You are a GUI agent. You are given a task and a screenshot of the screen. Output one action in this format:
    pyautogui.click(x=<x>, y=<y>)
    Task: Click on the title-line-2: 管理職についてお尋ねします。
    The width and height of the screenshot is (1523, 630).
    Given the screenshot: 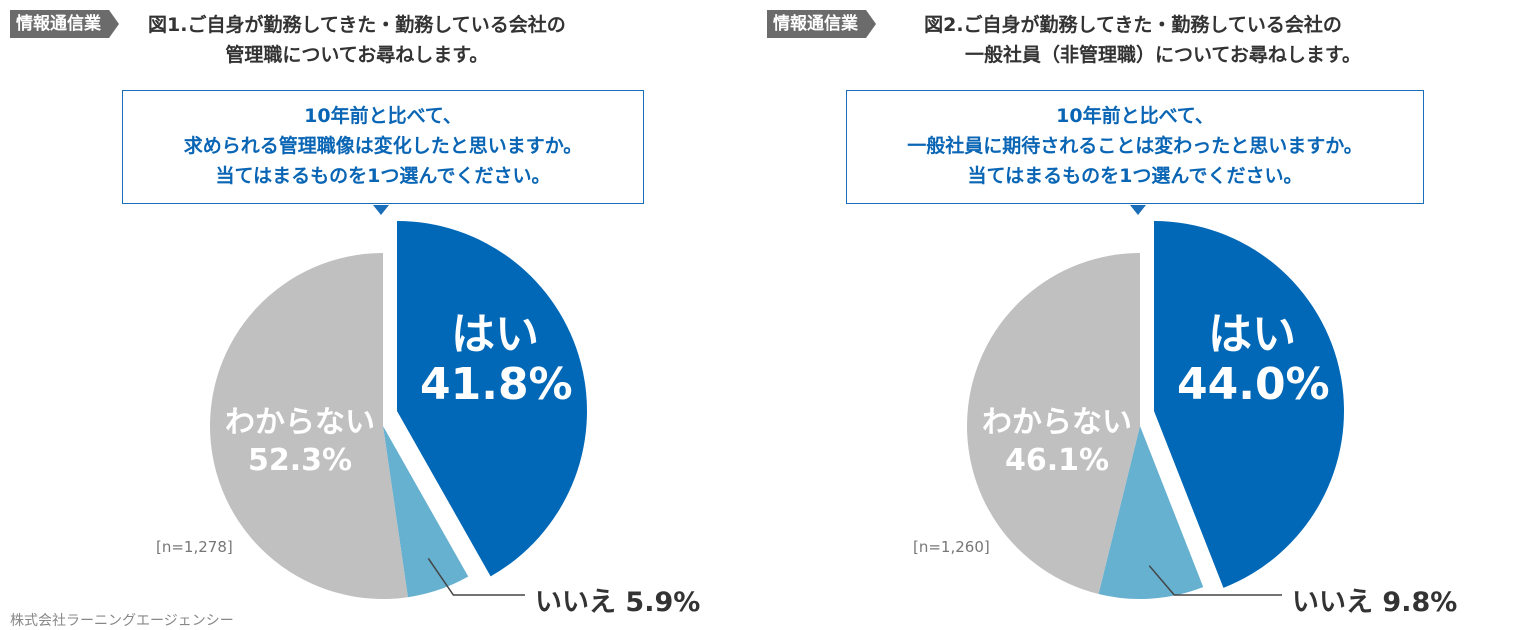 What is the action you would take?
    pyautogui.click(x=357, y=55)
    